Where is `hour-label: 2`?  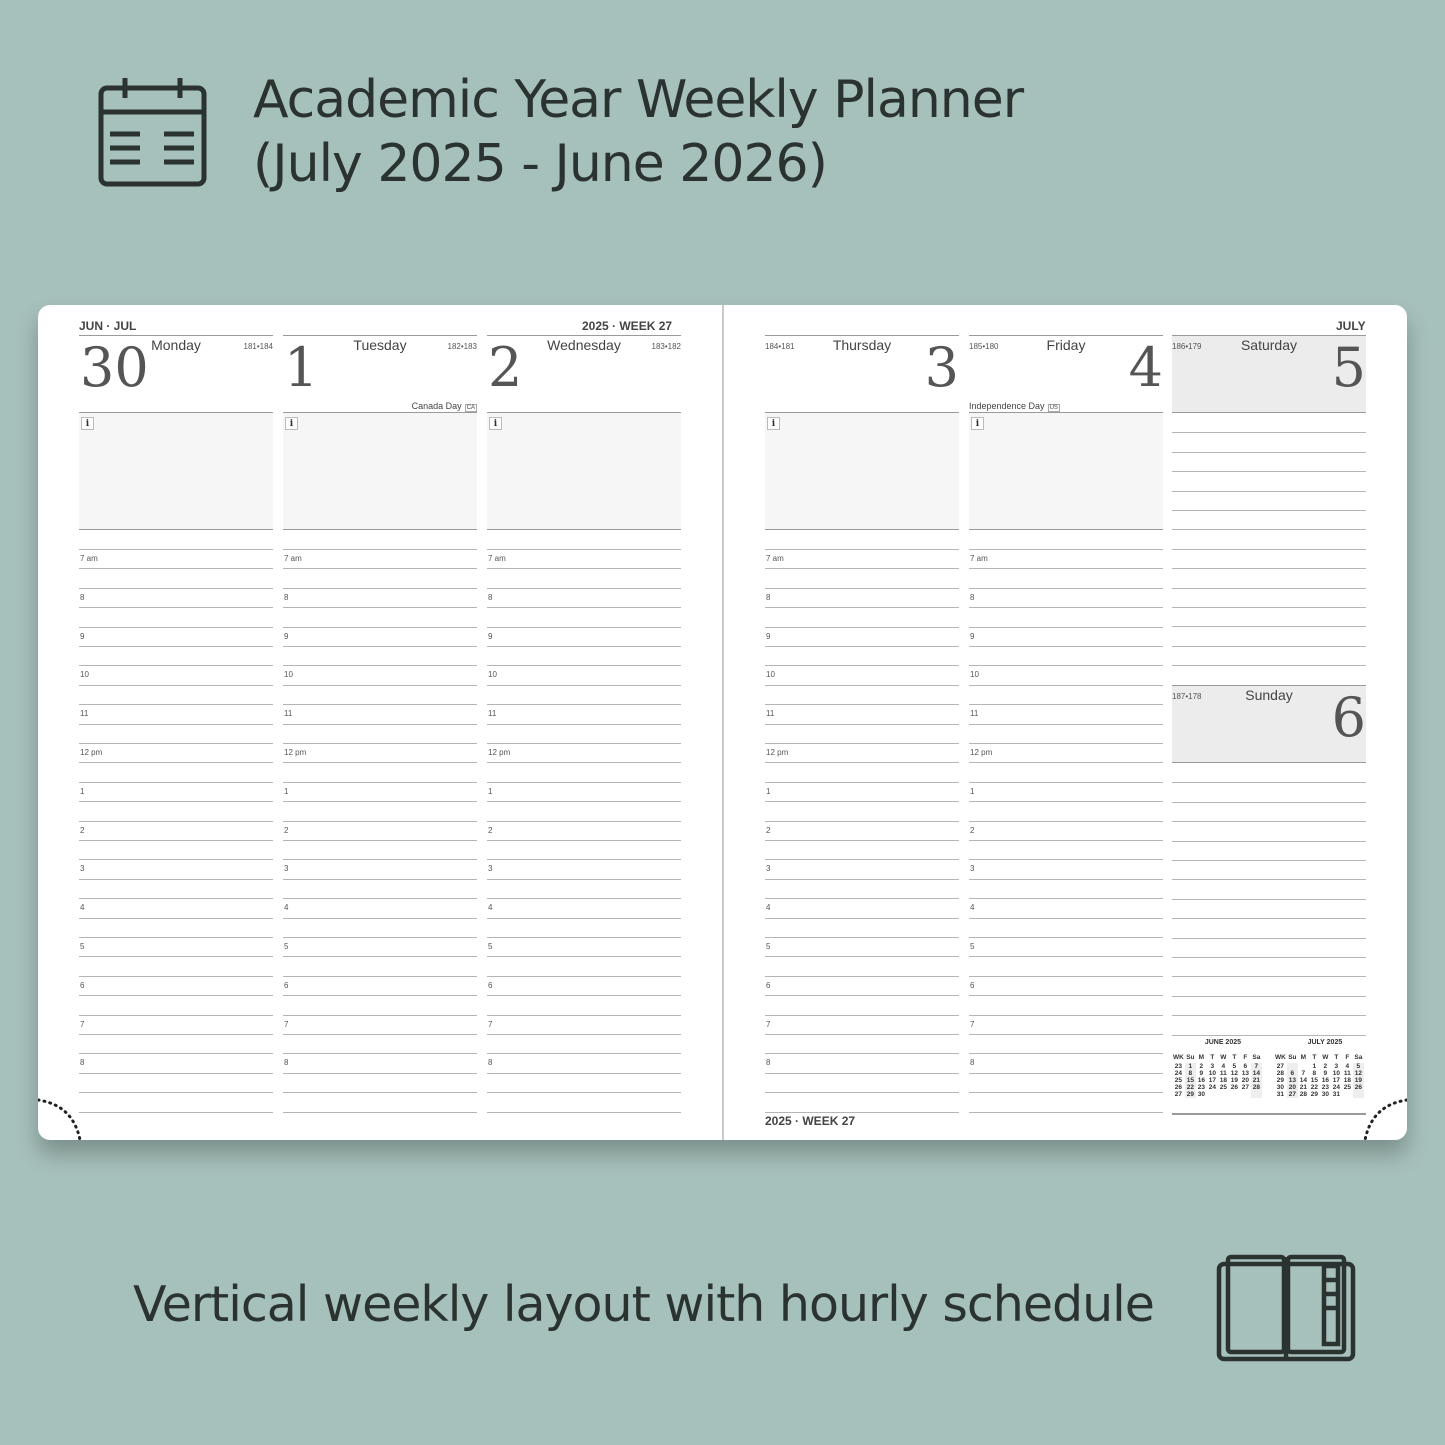 hour-label: 2 is located at coordinates (490, 830).